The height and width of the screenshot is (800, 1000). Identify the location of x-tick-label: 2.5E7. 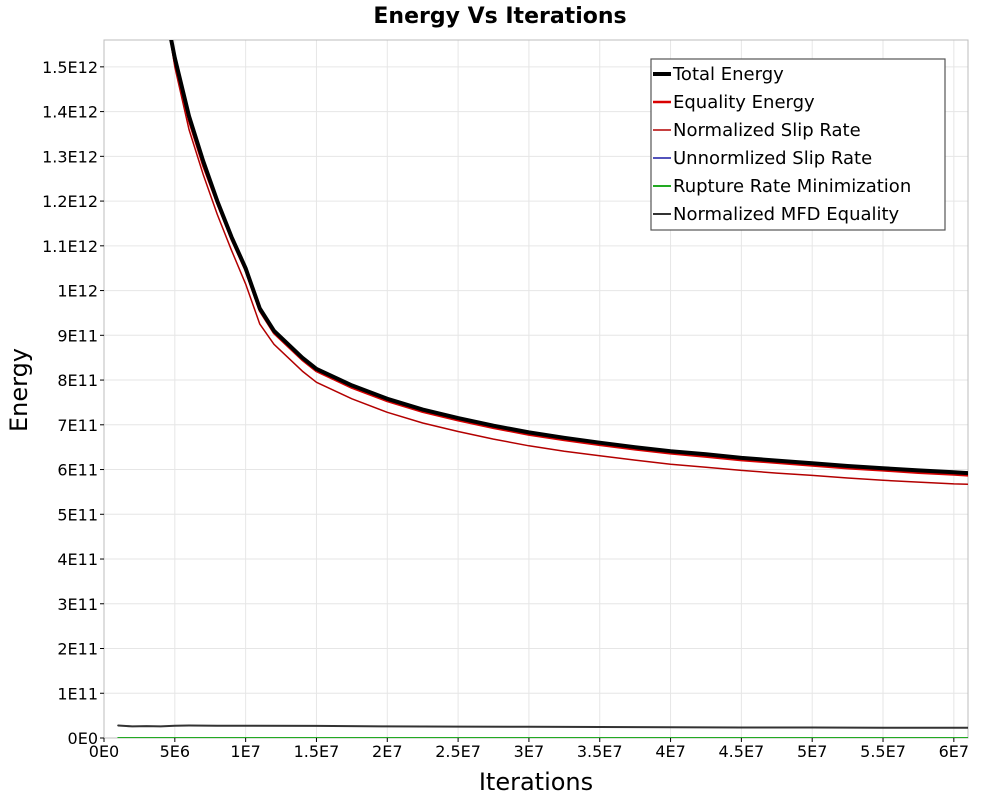
(458, 751).